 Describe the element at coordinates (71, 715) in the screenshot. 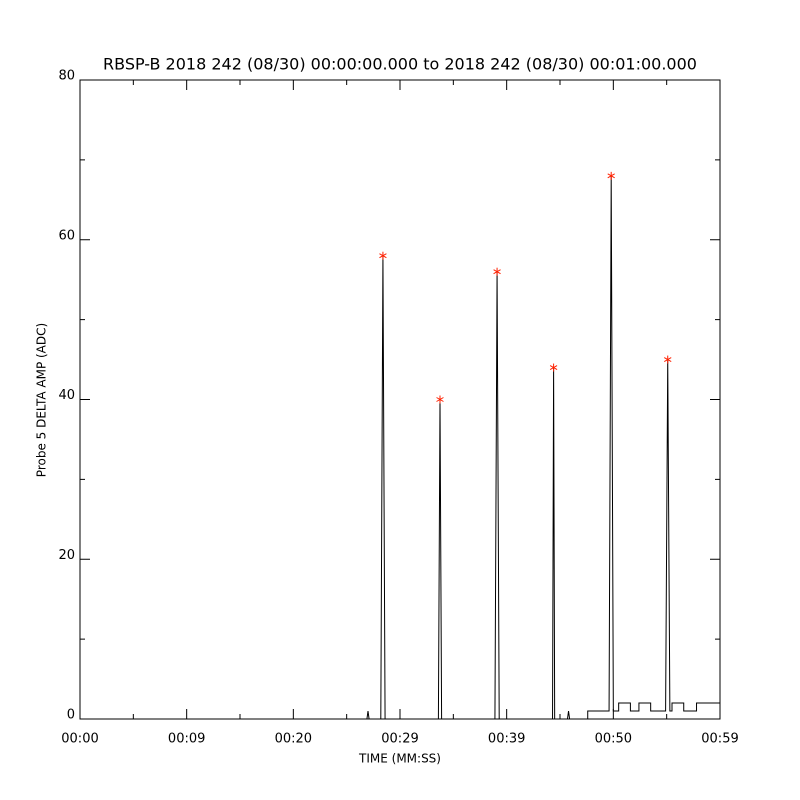

I see `y-tick-label: 0` at that location.